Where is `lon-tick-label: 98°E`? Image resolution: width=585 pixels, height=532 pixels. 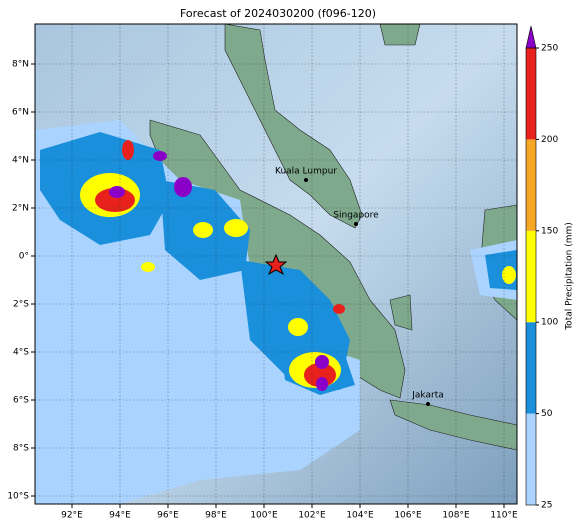 lon-tick-label: 98°E is located at coordinates (216, 516).